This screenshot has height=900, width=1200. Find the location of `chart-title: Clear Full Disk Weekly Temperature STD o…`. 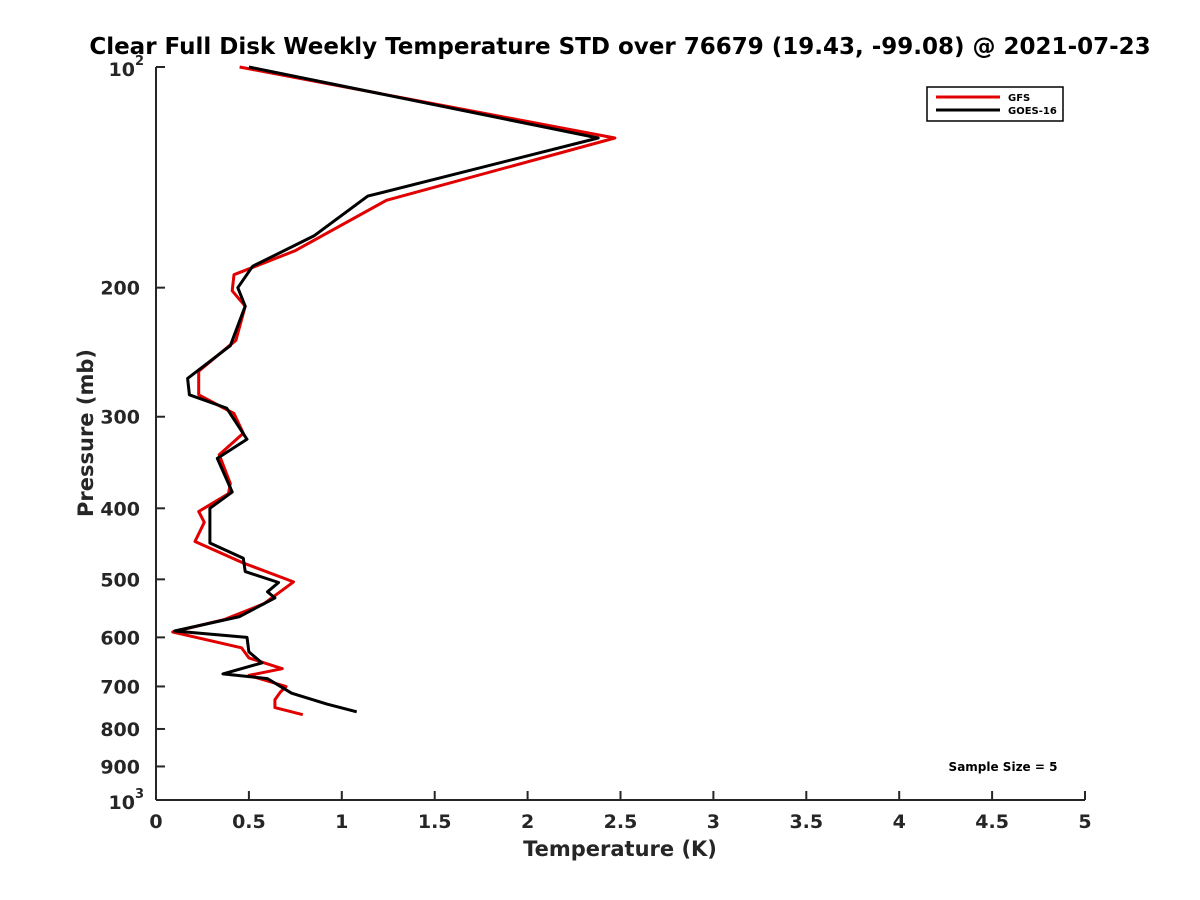

chart-title: Clear Full Disk Weekly Temperature STD o… is located at coordinates (619, 47).